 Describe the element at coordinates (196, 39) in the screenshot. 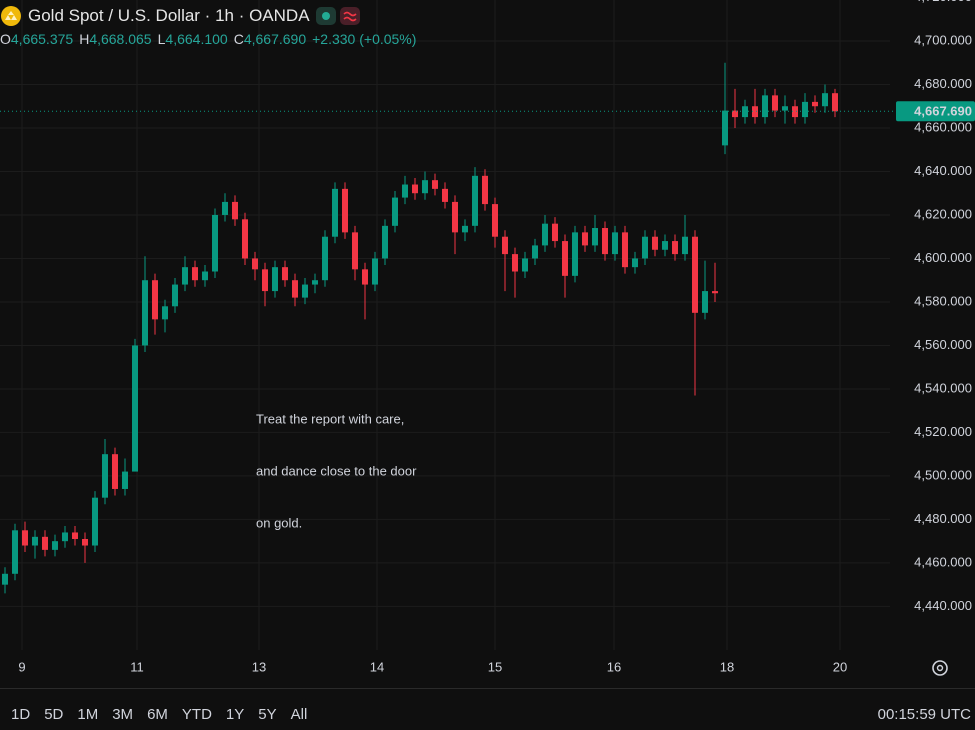

I see `ohlc-value: 4,664.100` at that location.